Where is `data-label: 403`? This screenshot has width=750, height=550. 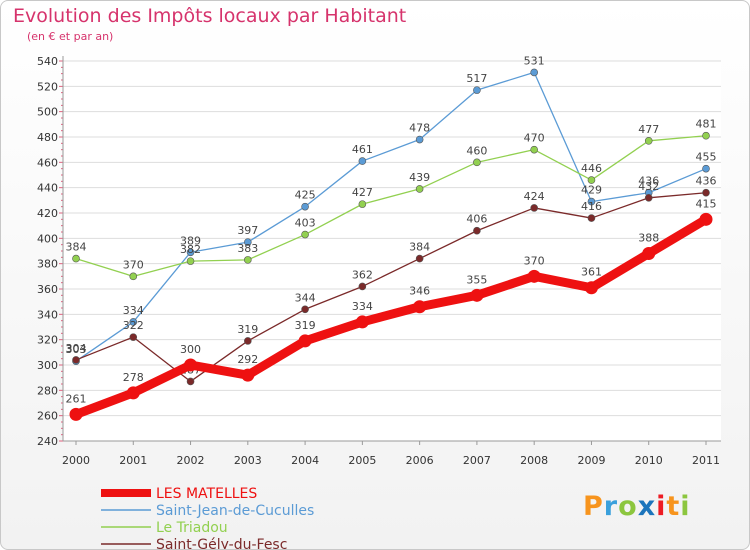 data-label: 403 is located at coordinates (305, 223).